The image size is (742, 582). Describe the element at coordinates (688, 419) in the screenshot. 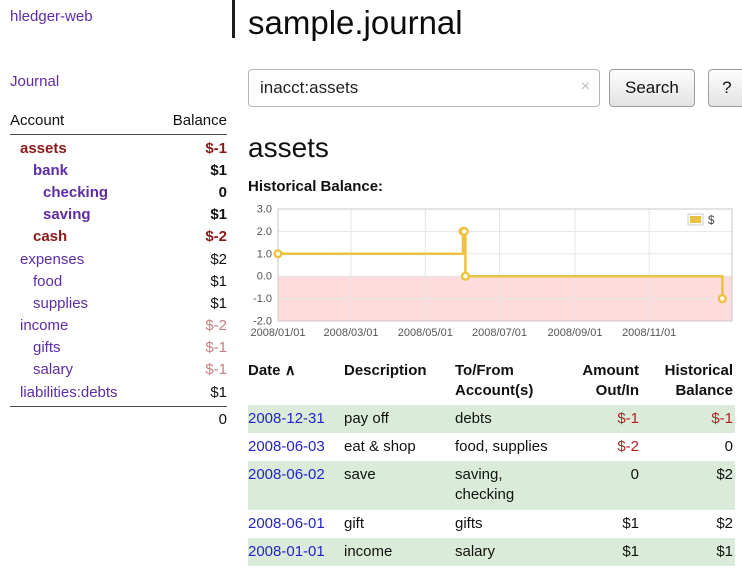

I see `transaction-balance: $-1` at that location.